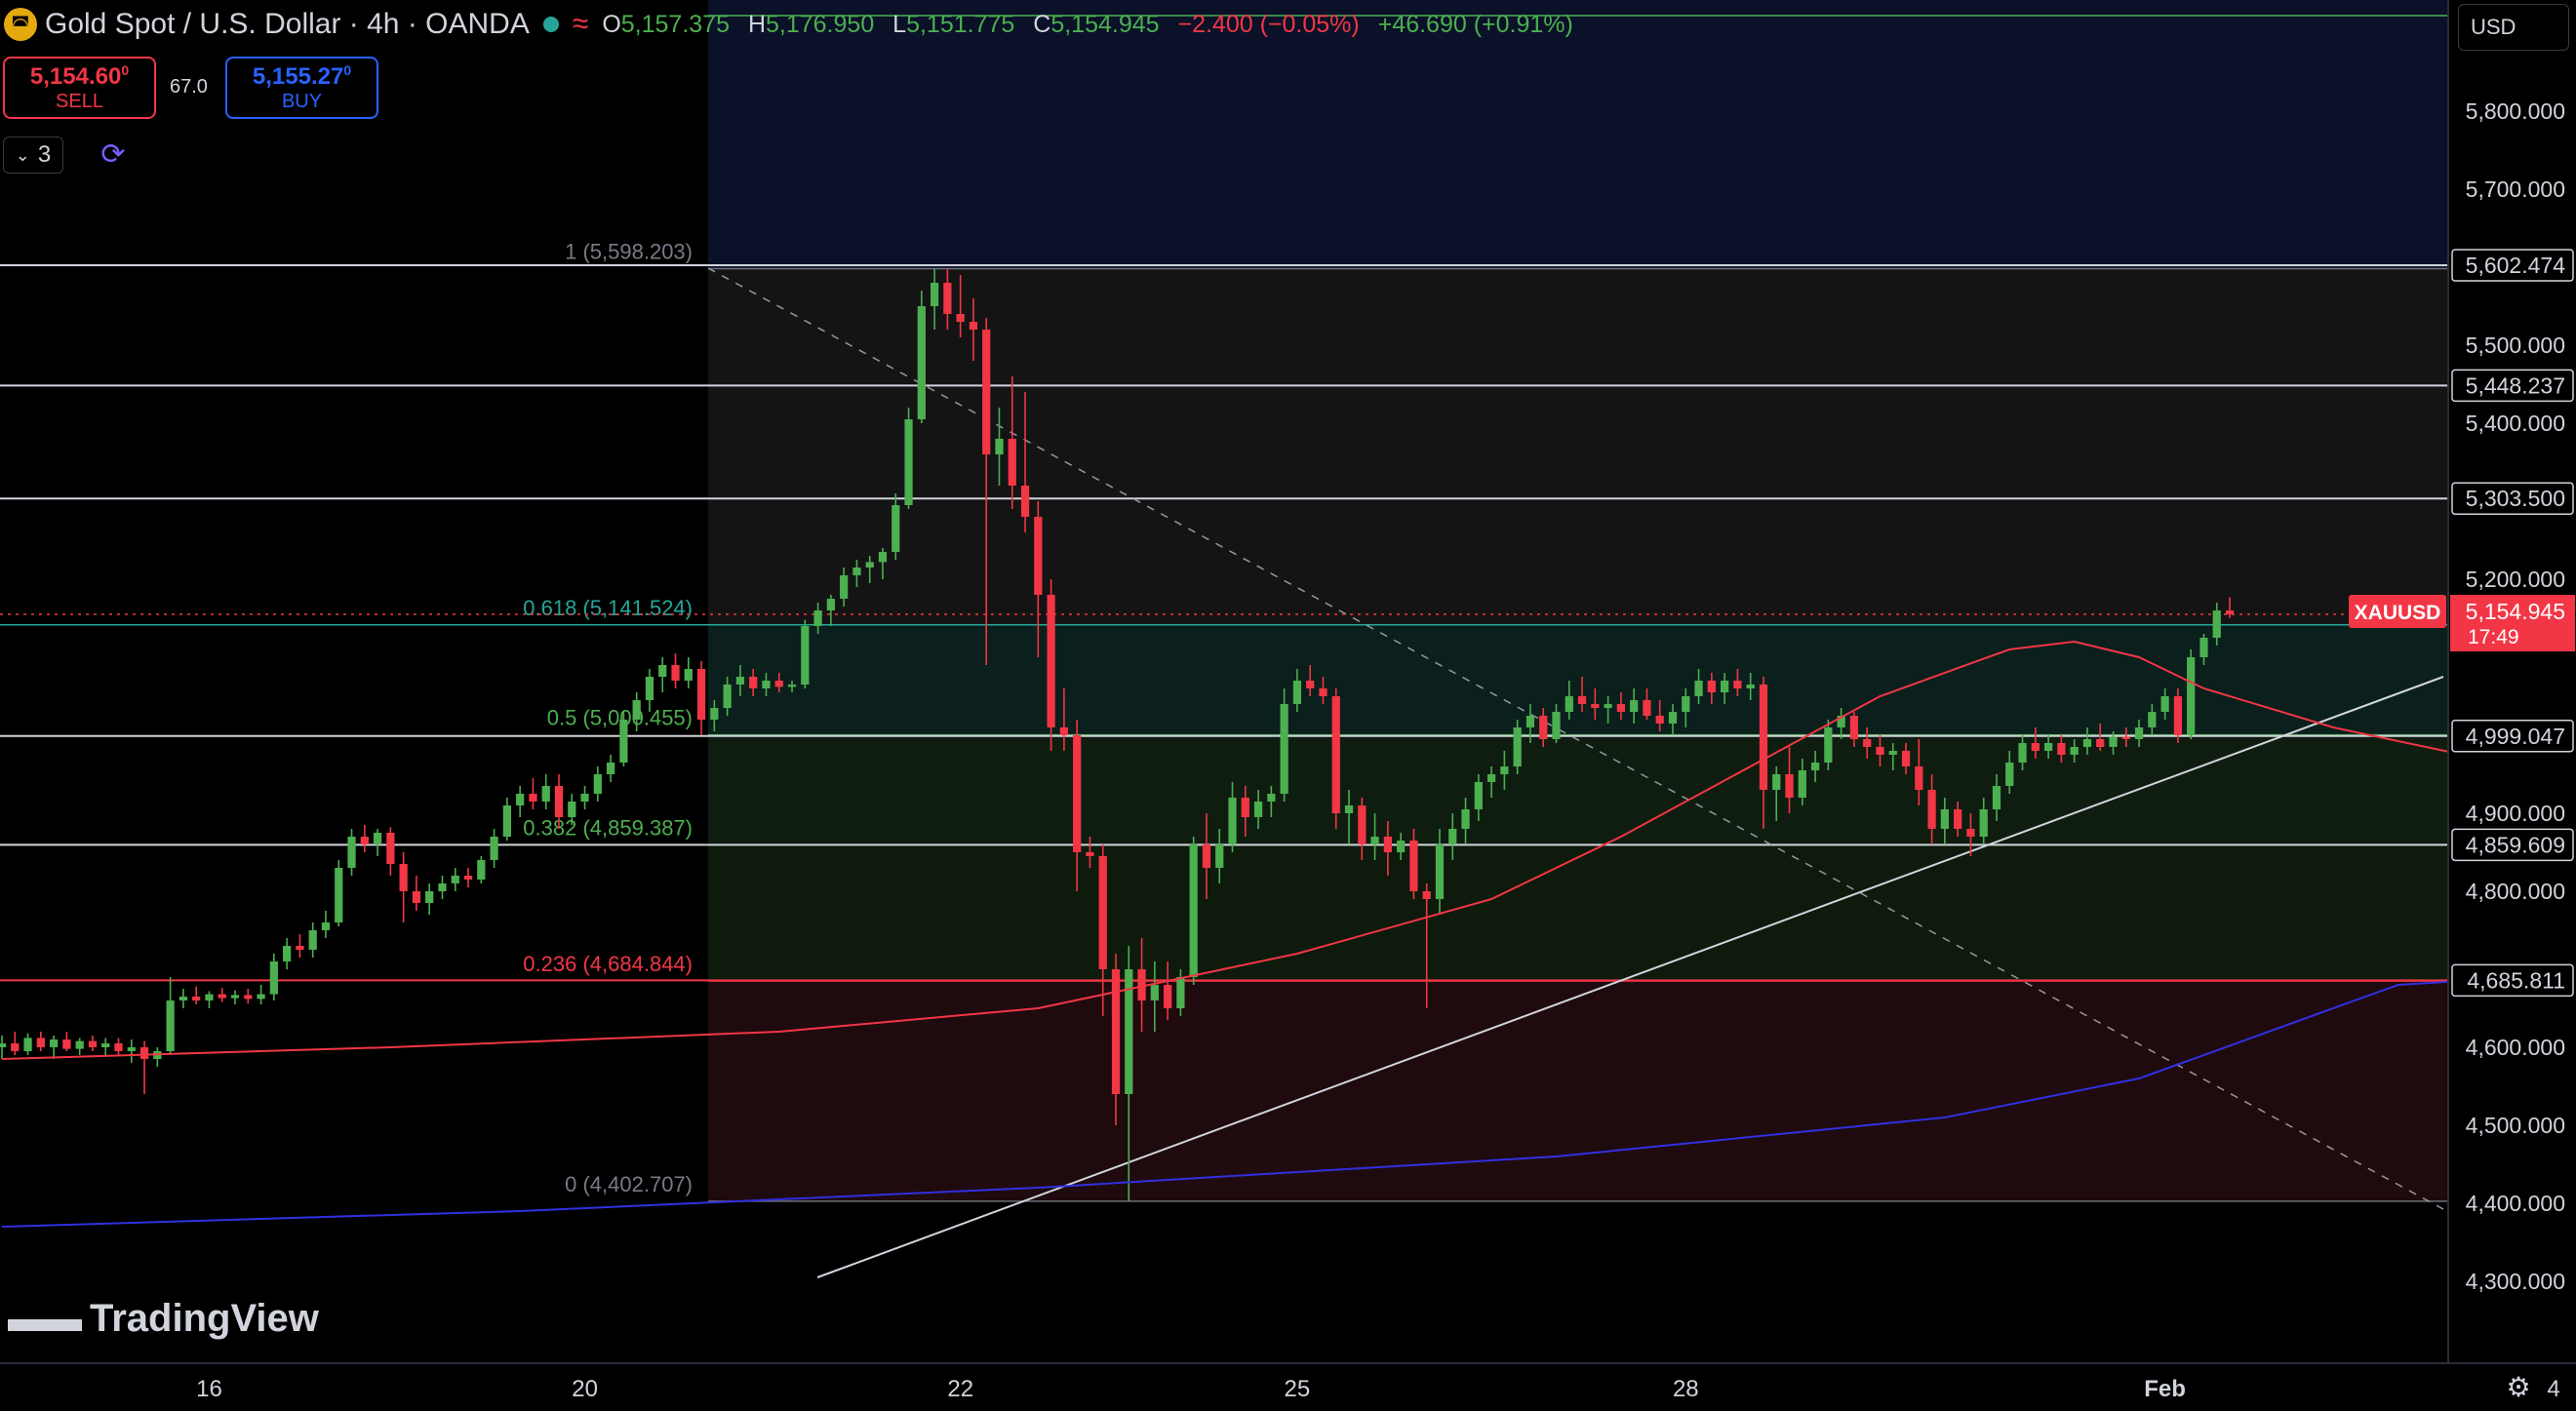 The width and height of the screenshot is (2576, 1411). I want to click on settings-gear-icon: ⚙, so click(2518, 1387).